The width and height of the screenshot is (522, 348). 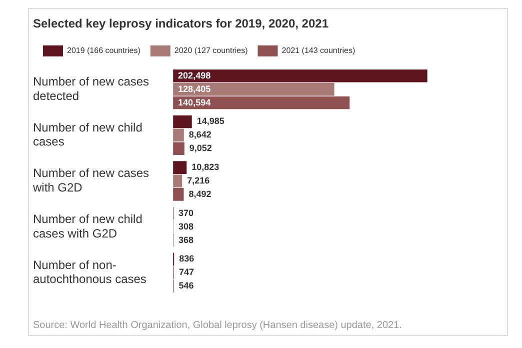 What do you see at coordinates (104, 51) in the screenshot?
I see `legend-label: 2019 (166 countries)` at bounding box center [104, 51].